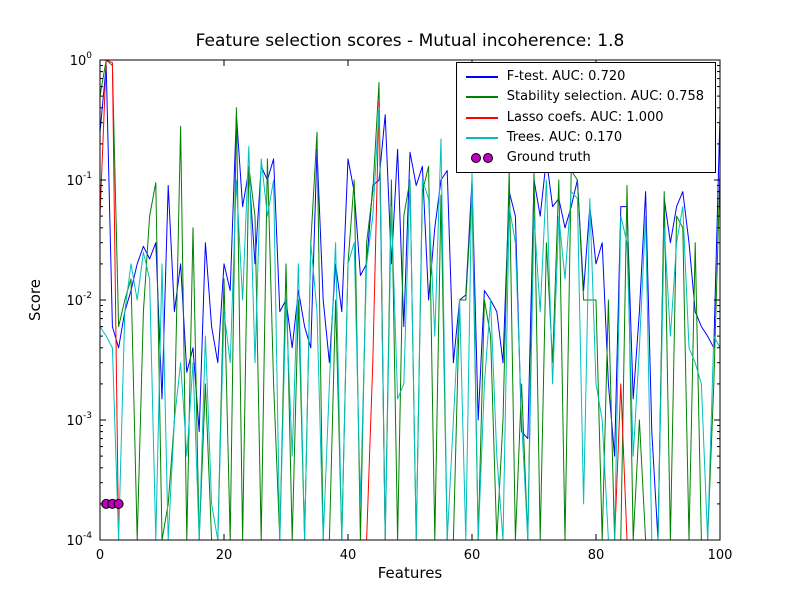 This screenshot has width=800, height=600. I want to click on x-tick-label: 60, so click(472, 555).